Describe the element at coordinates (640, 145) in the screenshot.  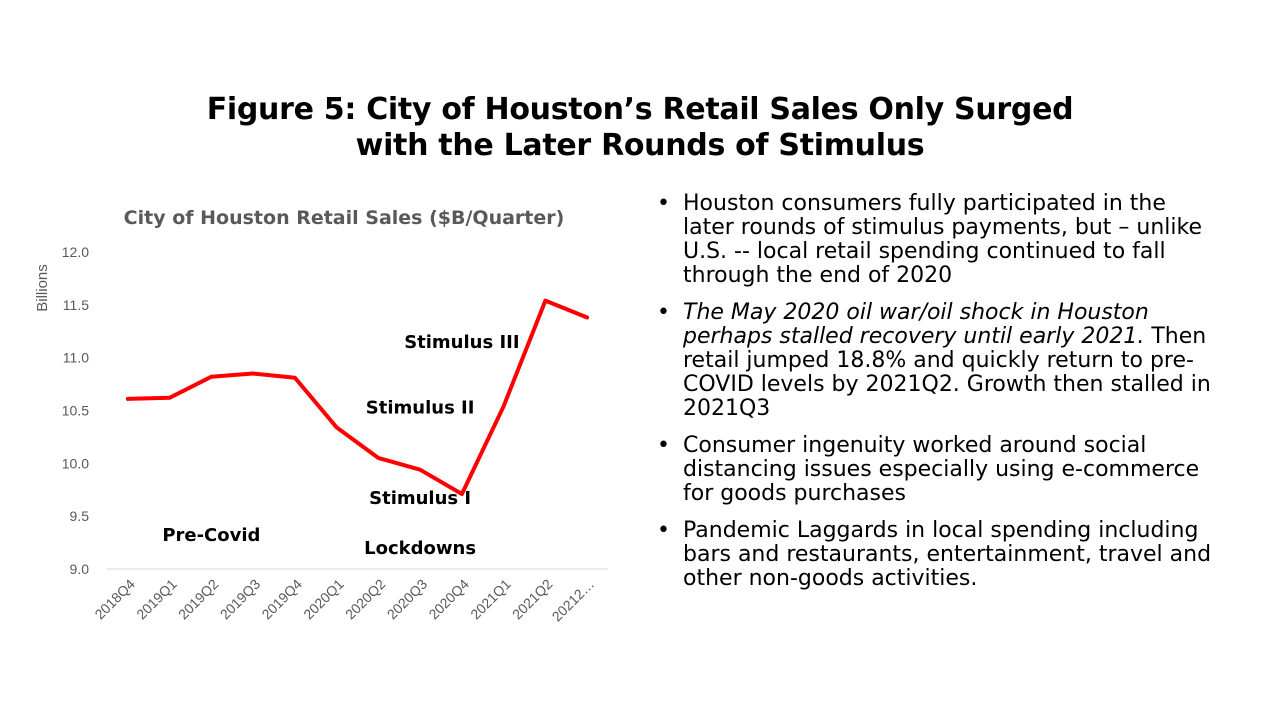
I see `slide-title-line-2: with the Later Rounds of Stimulus` at that location.